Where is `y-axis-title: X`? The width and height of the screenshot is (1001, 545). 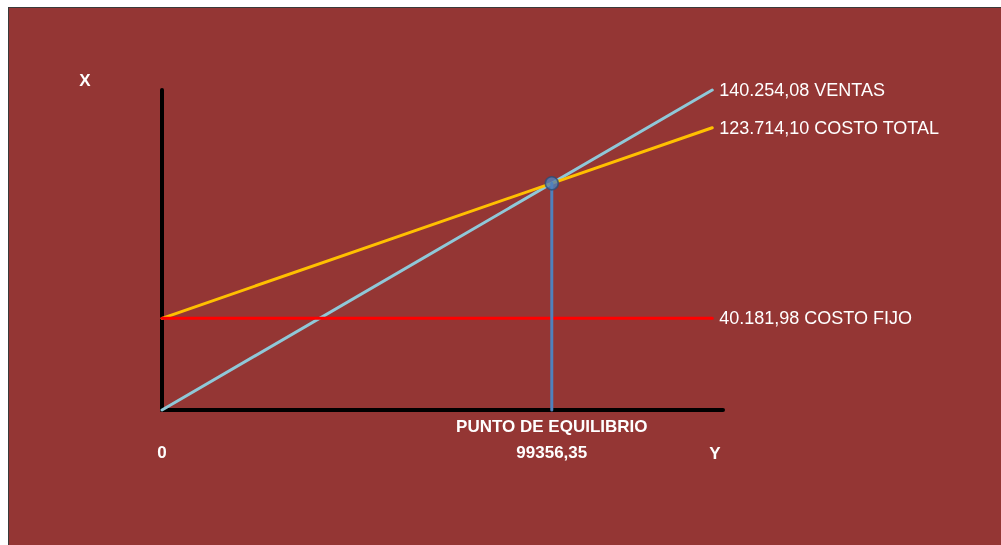 y-axis-title: X is located at coordinates (85, 80).